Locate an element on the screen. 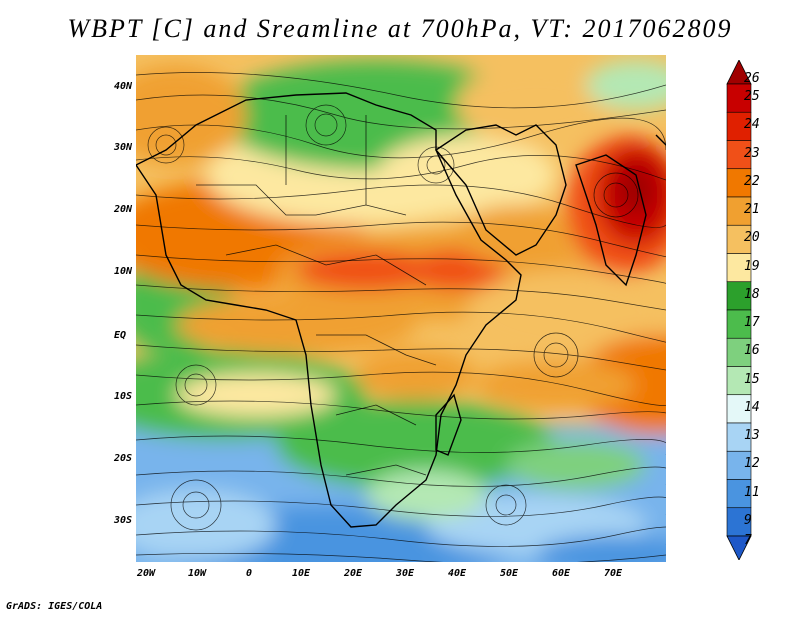 The width and height of the screenshot is (800, 618). colorbar-label: 19 is located at coordinates (752, 266).